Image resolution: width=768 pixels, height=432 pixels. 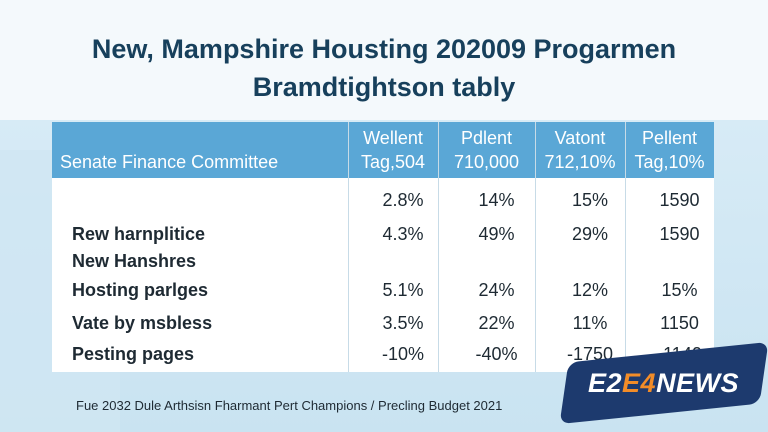 What do you see at coordinates (496, 354) in the screenshot?
I see `table-cell: -40%` at bounding box center [496, 354].